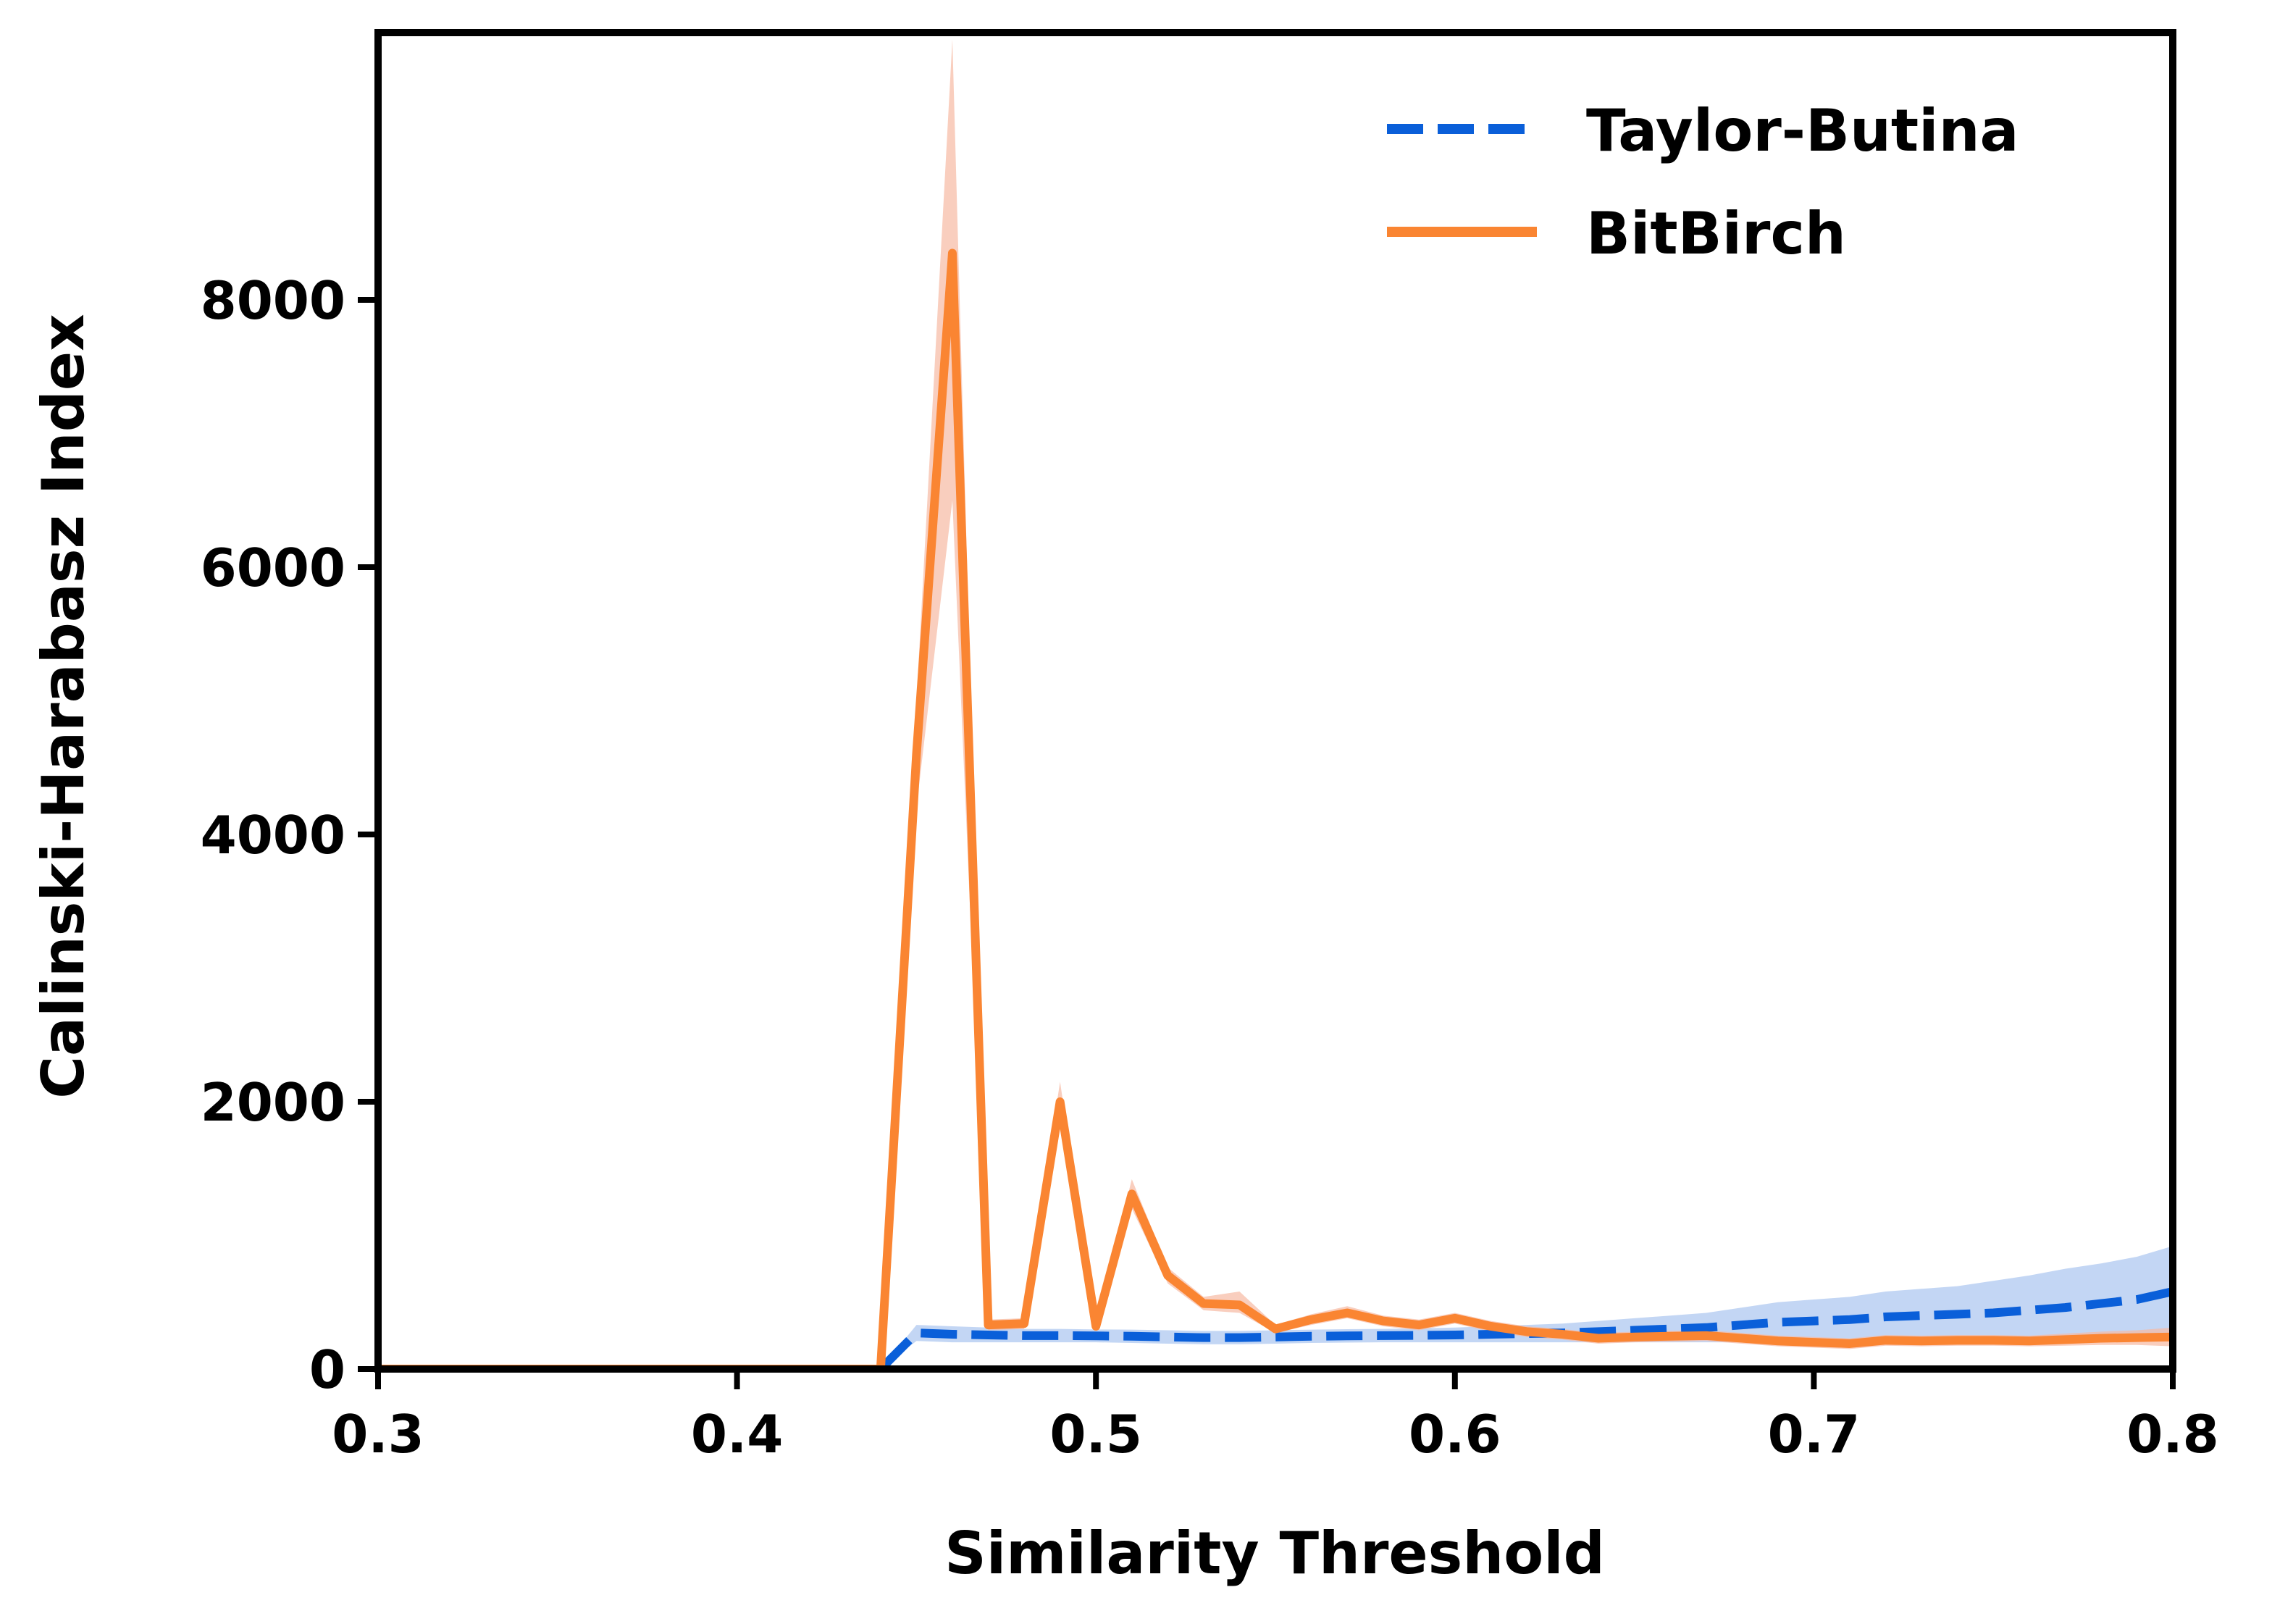 The image size is (2272, 1624). What do you see at coordinates (378, 1434) in the screenshot?
I see `x-tick-label-0.3: 0.3` at bounding box center [378, 1434].